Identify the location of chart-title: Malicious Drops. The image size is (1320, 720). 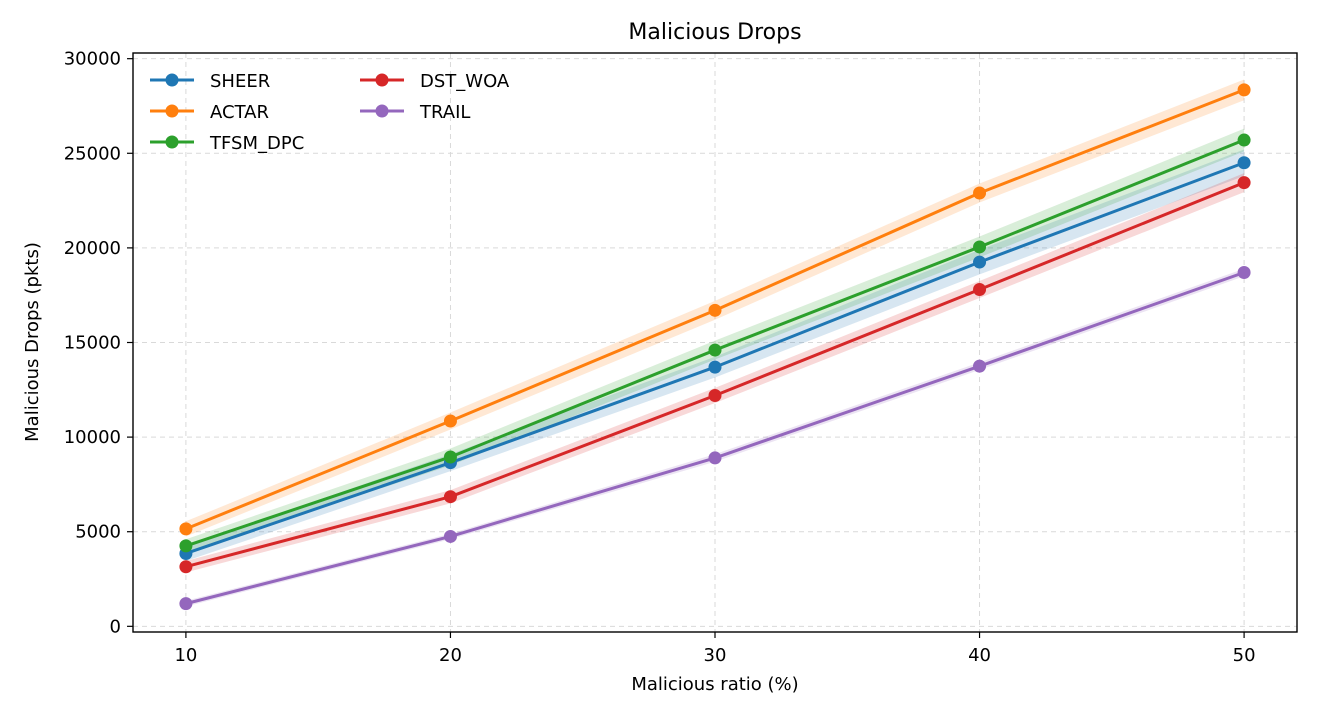
(714, 32).